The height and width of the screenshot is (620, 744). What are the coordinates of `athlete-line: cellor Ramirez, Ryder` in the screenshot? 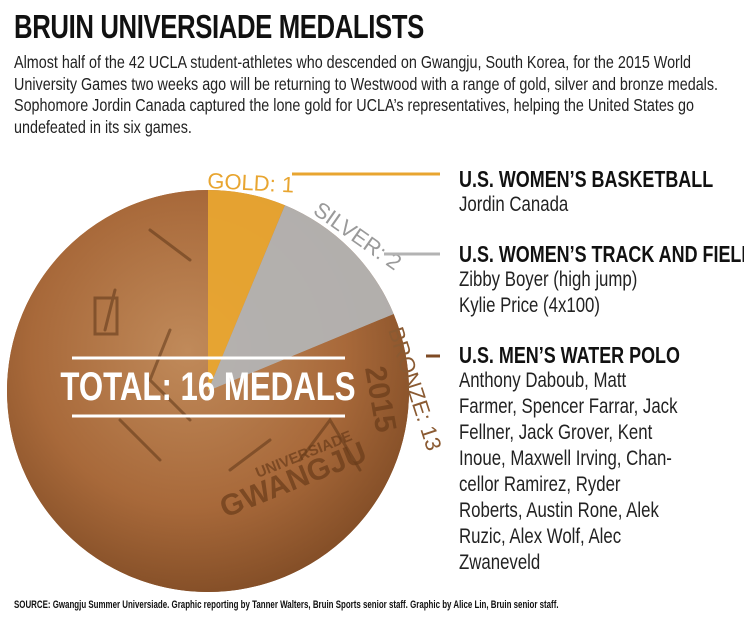 It's located at (540, 484).